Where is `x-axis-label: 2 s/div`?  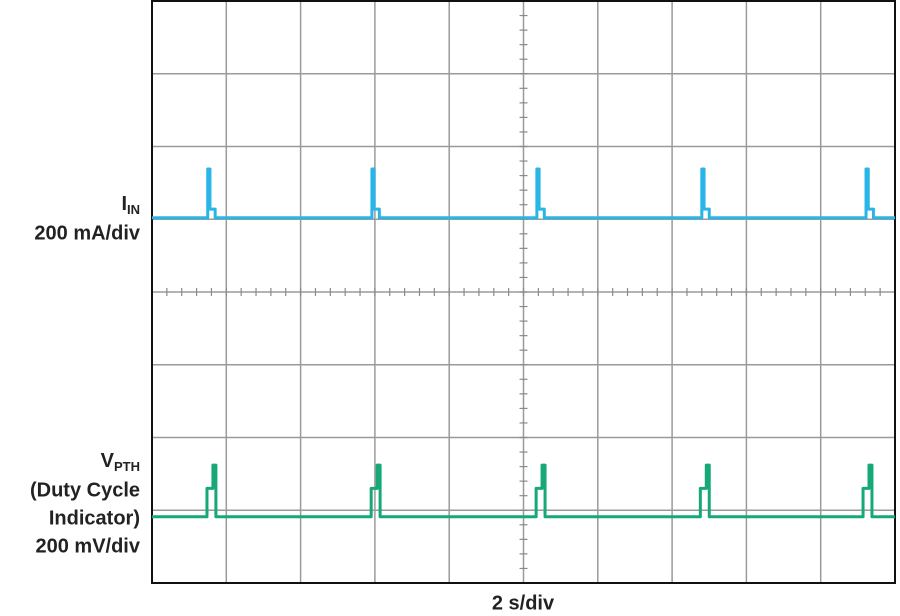 x-axis-label: 2 s/div is located at coordinates (523, 603).